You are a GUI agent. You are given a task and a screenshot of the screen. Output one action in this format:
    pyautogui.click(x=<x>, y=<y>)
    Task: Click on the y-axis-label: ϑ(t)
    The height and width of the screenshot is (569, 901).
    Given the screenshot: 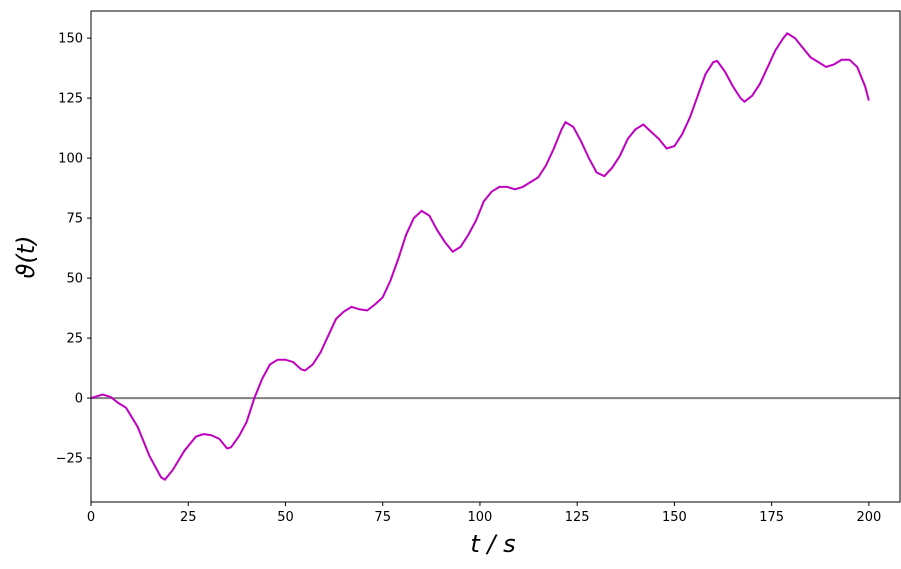 What is the action you would take?
    pyautogui.click(x=26, y=257)
    